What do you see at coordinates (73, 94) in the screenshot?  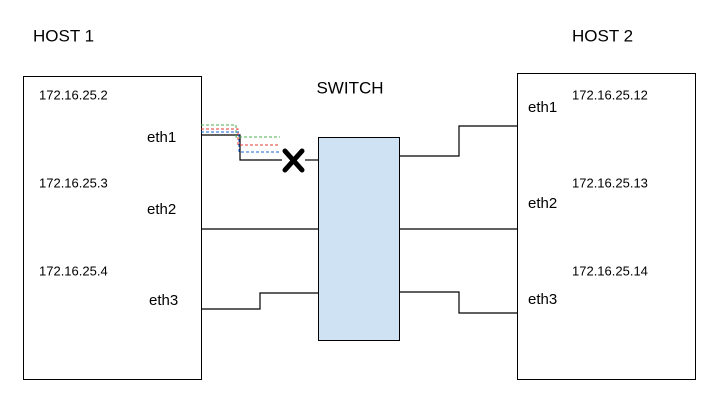 I see `ip-address: 172.16.25.2` at bounding box center [73, 94].